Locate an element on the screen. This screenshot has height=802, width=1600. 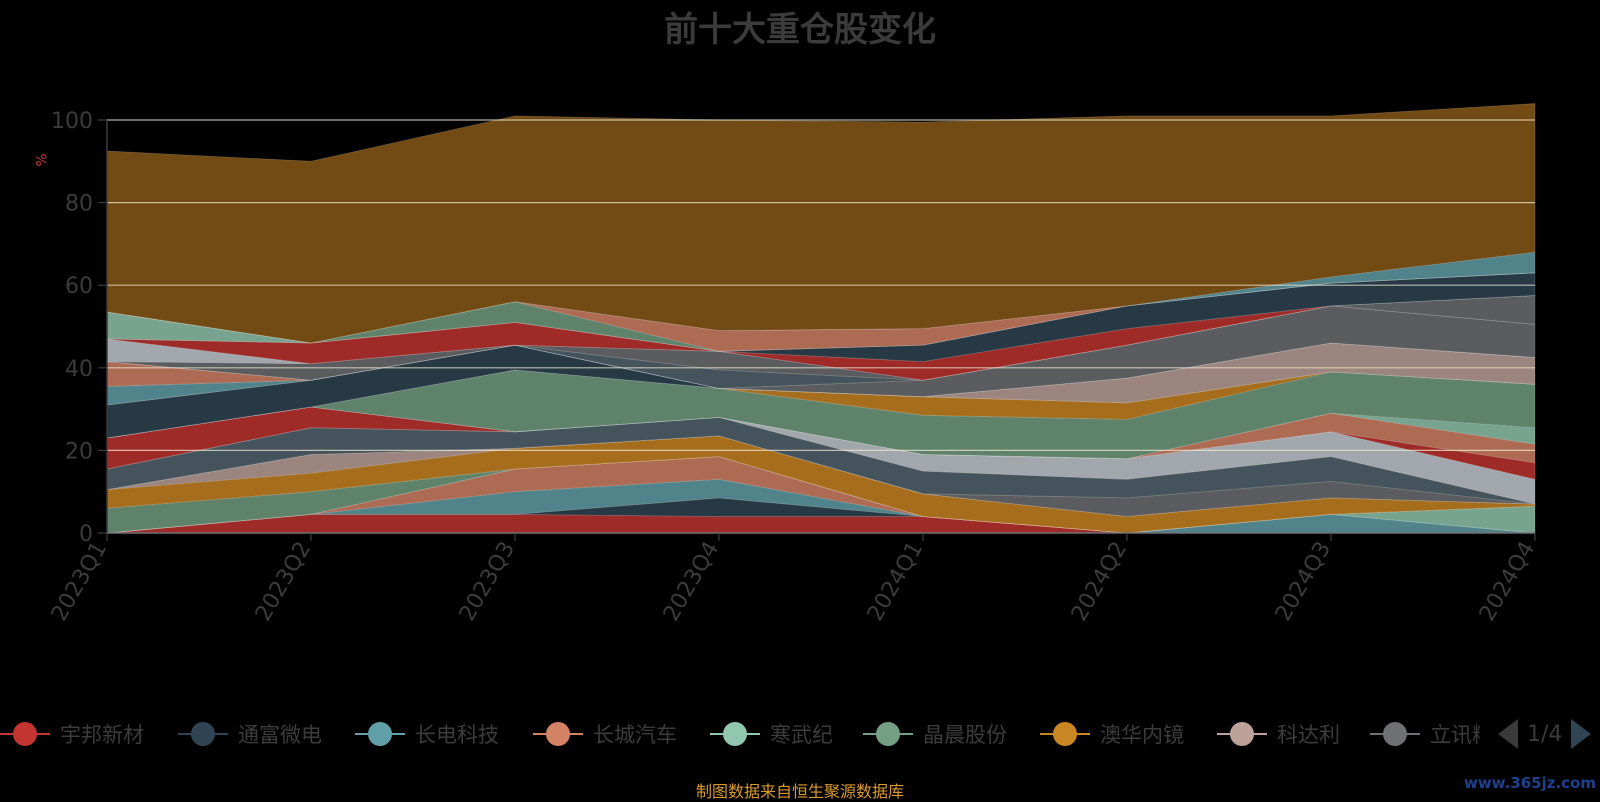
legend-item: 通富微电 is located at coordinates (250, 734).